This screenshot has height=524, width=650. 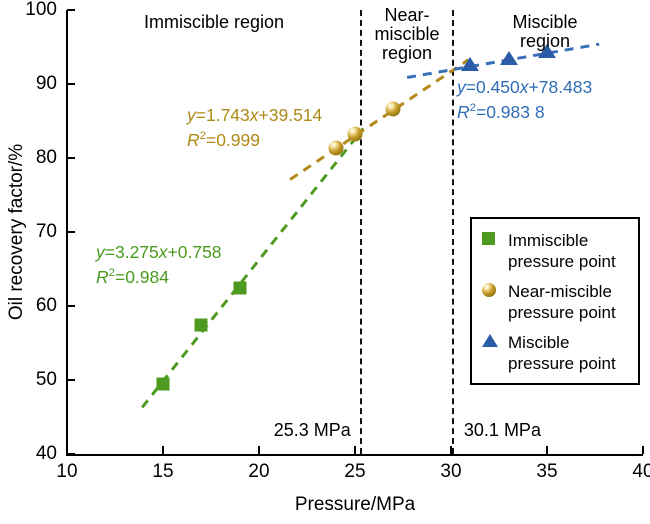 I want to click on x-axis-tick-label: 20, so click(x=259, y=471).